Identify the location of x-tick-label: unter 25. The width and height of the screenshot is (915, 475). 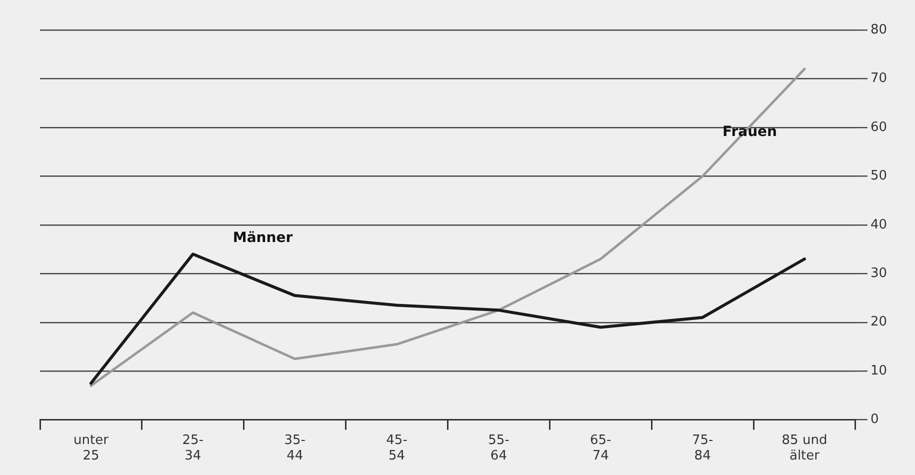
(92, 448).